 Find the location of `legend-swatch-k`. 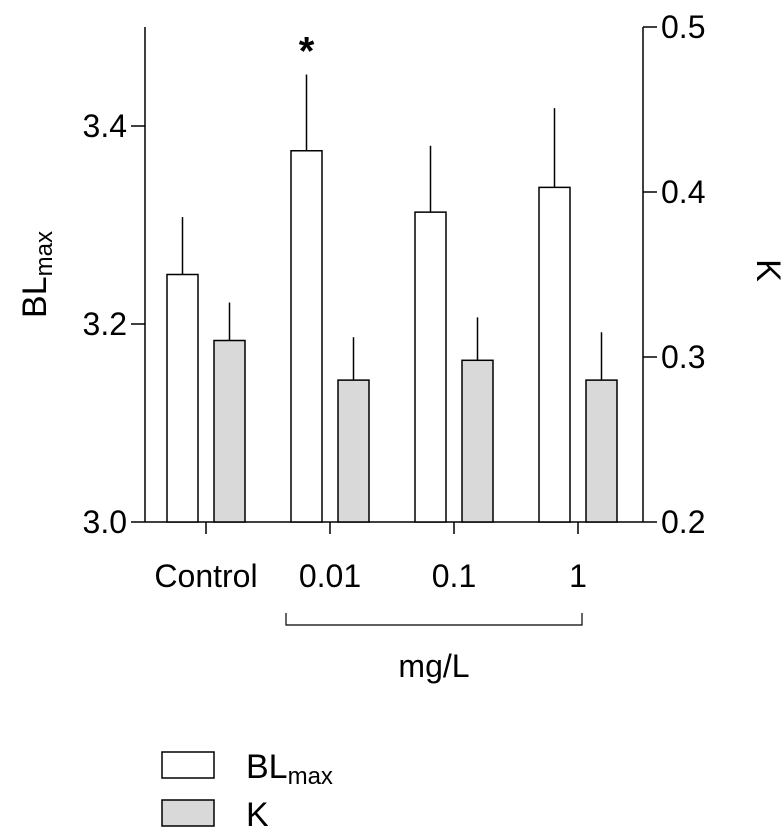

legend-swatch-k is located at coordinates (188, 813).